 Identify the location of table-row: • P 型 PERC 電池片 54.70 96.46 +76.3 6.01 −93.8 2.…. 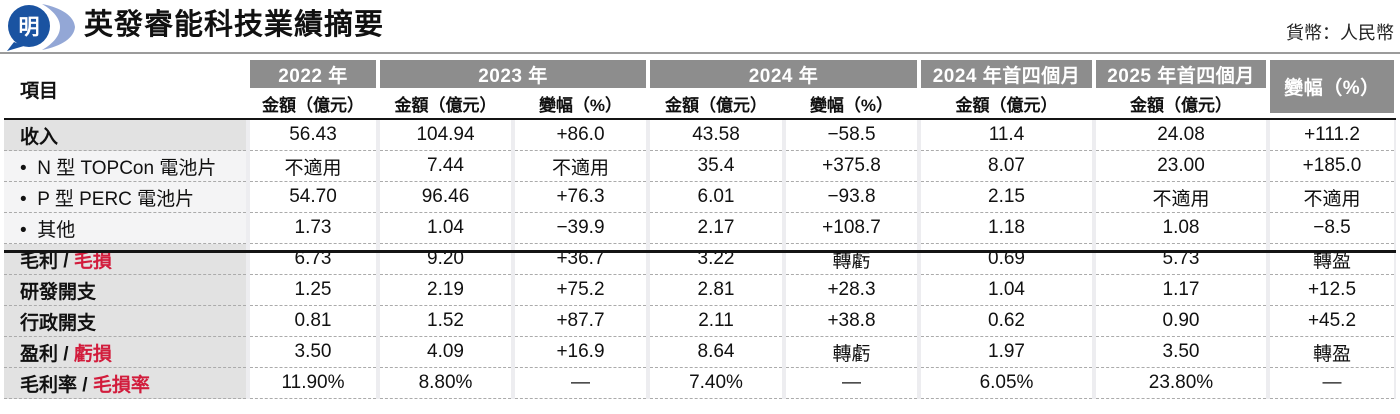
(700, 197).